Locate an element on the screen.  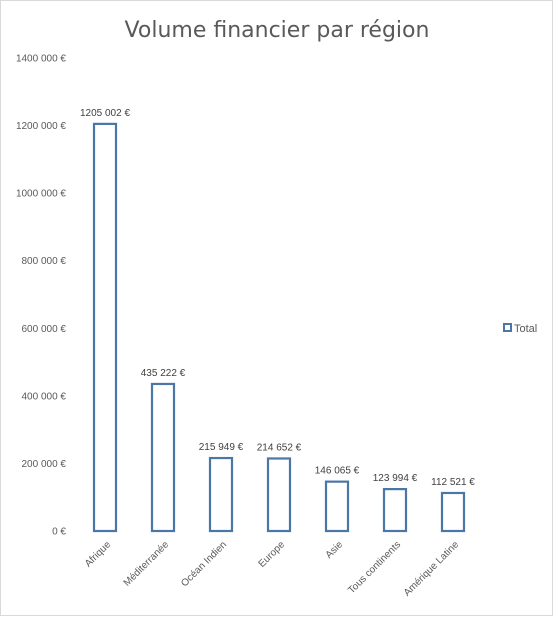
y-tick-label: 800 000 € is located at coordinates (44, 261).